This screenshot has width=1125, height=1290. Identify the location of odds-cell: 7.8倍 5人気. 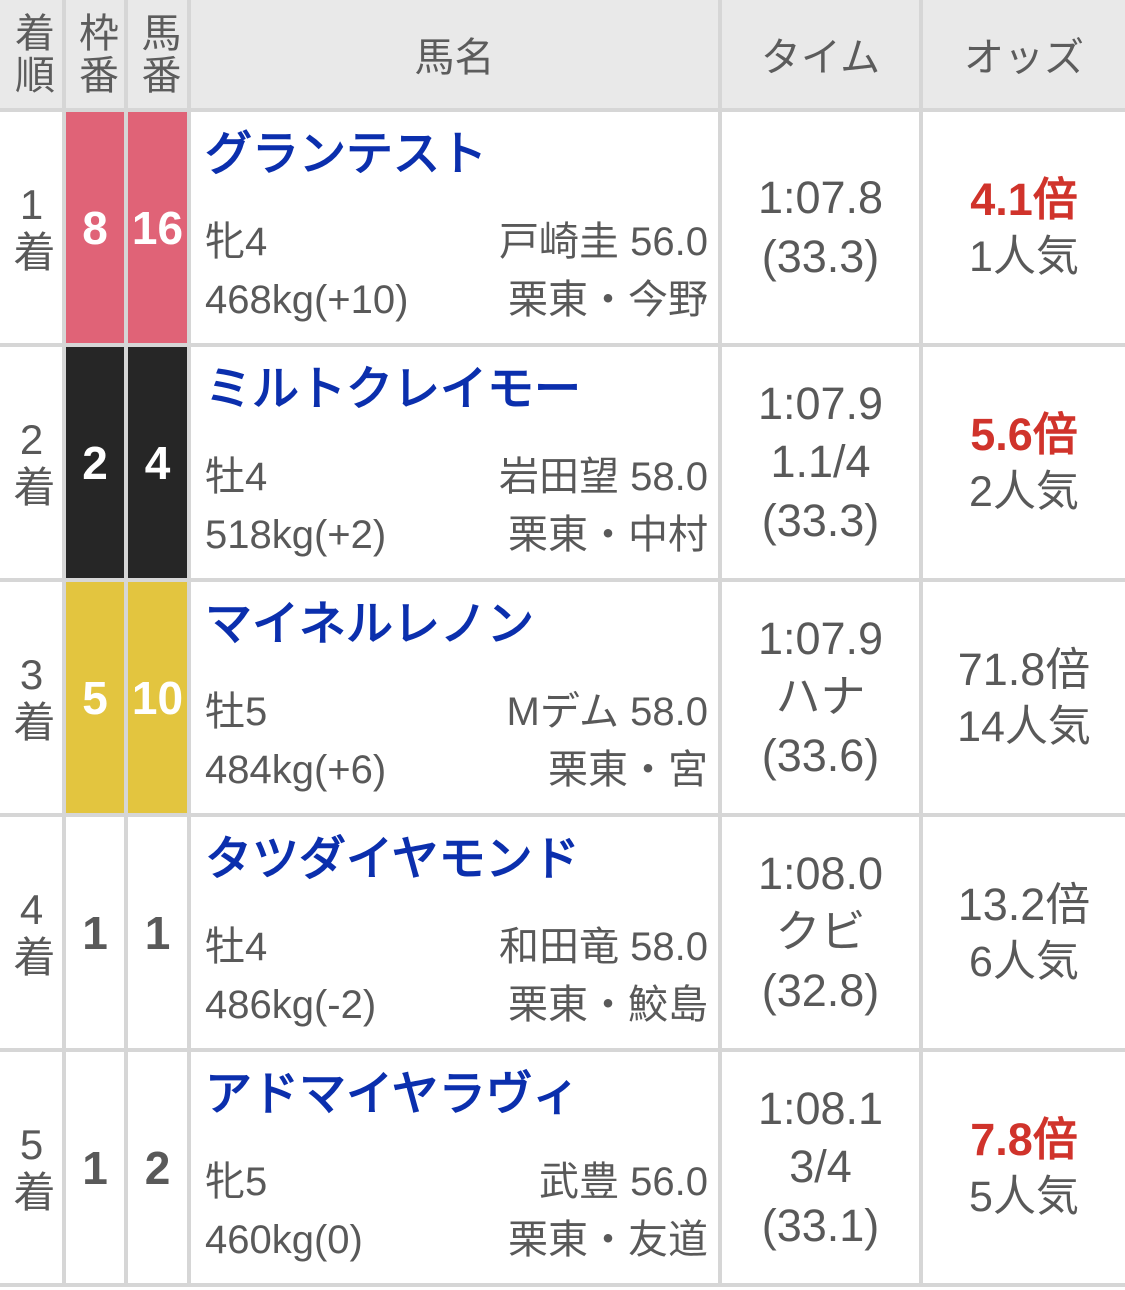
(1024, 1167).